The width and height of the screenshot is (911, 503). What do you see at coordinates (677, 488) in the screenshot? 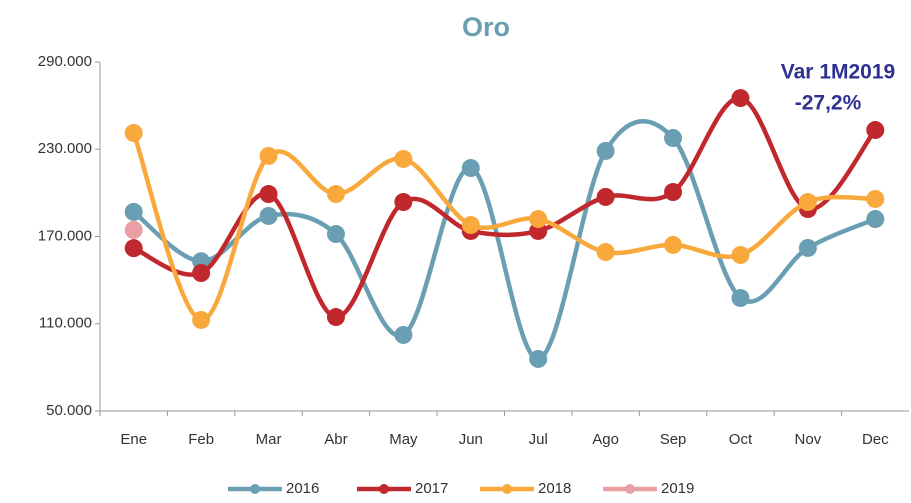
I see `legend-label: 2019` at bounding box center [677, 488].